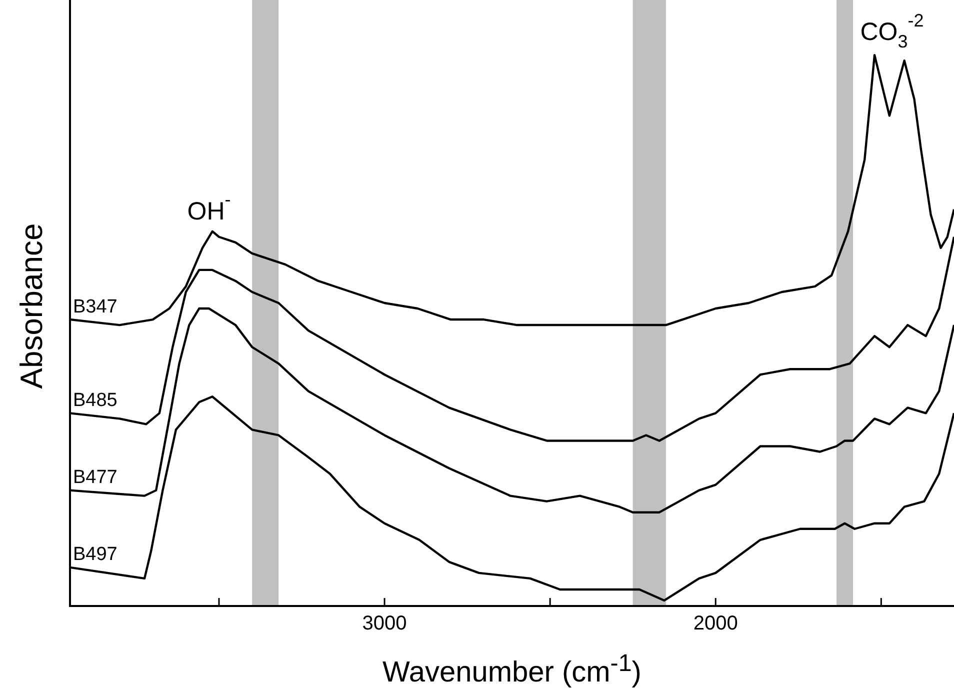  I want to click on series-label: B485, so click(95, 400).